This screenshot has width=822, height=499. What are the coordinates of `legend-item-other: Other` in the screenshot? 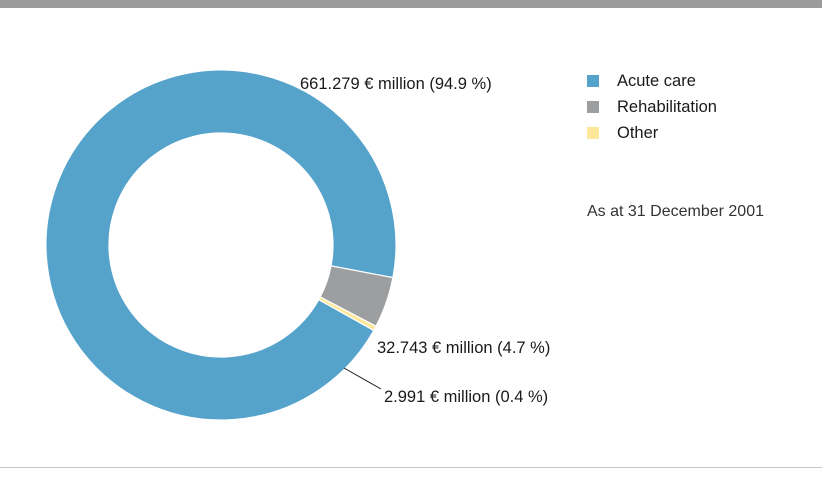 It's located at (652, 133).